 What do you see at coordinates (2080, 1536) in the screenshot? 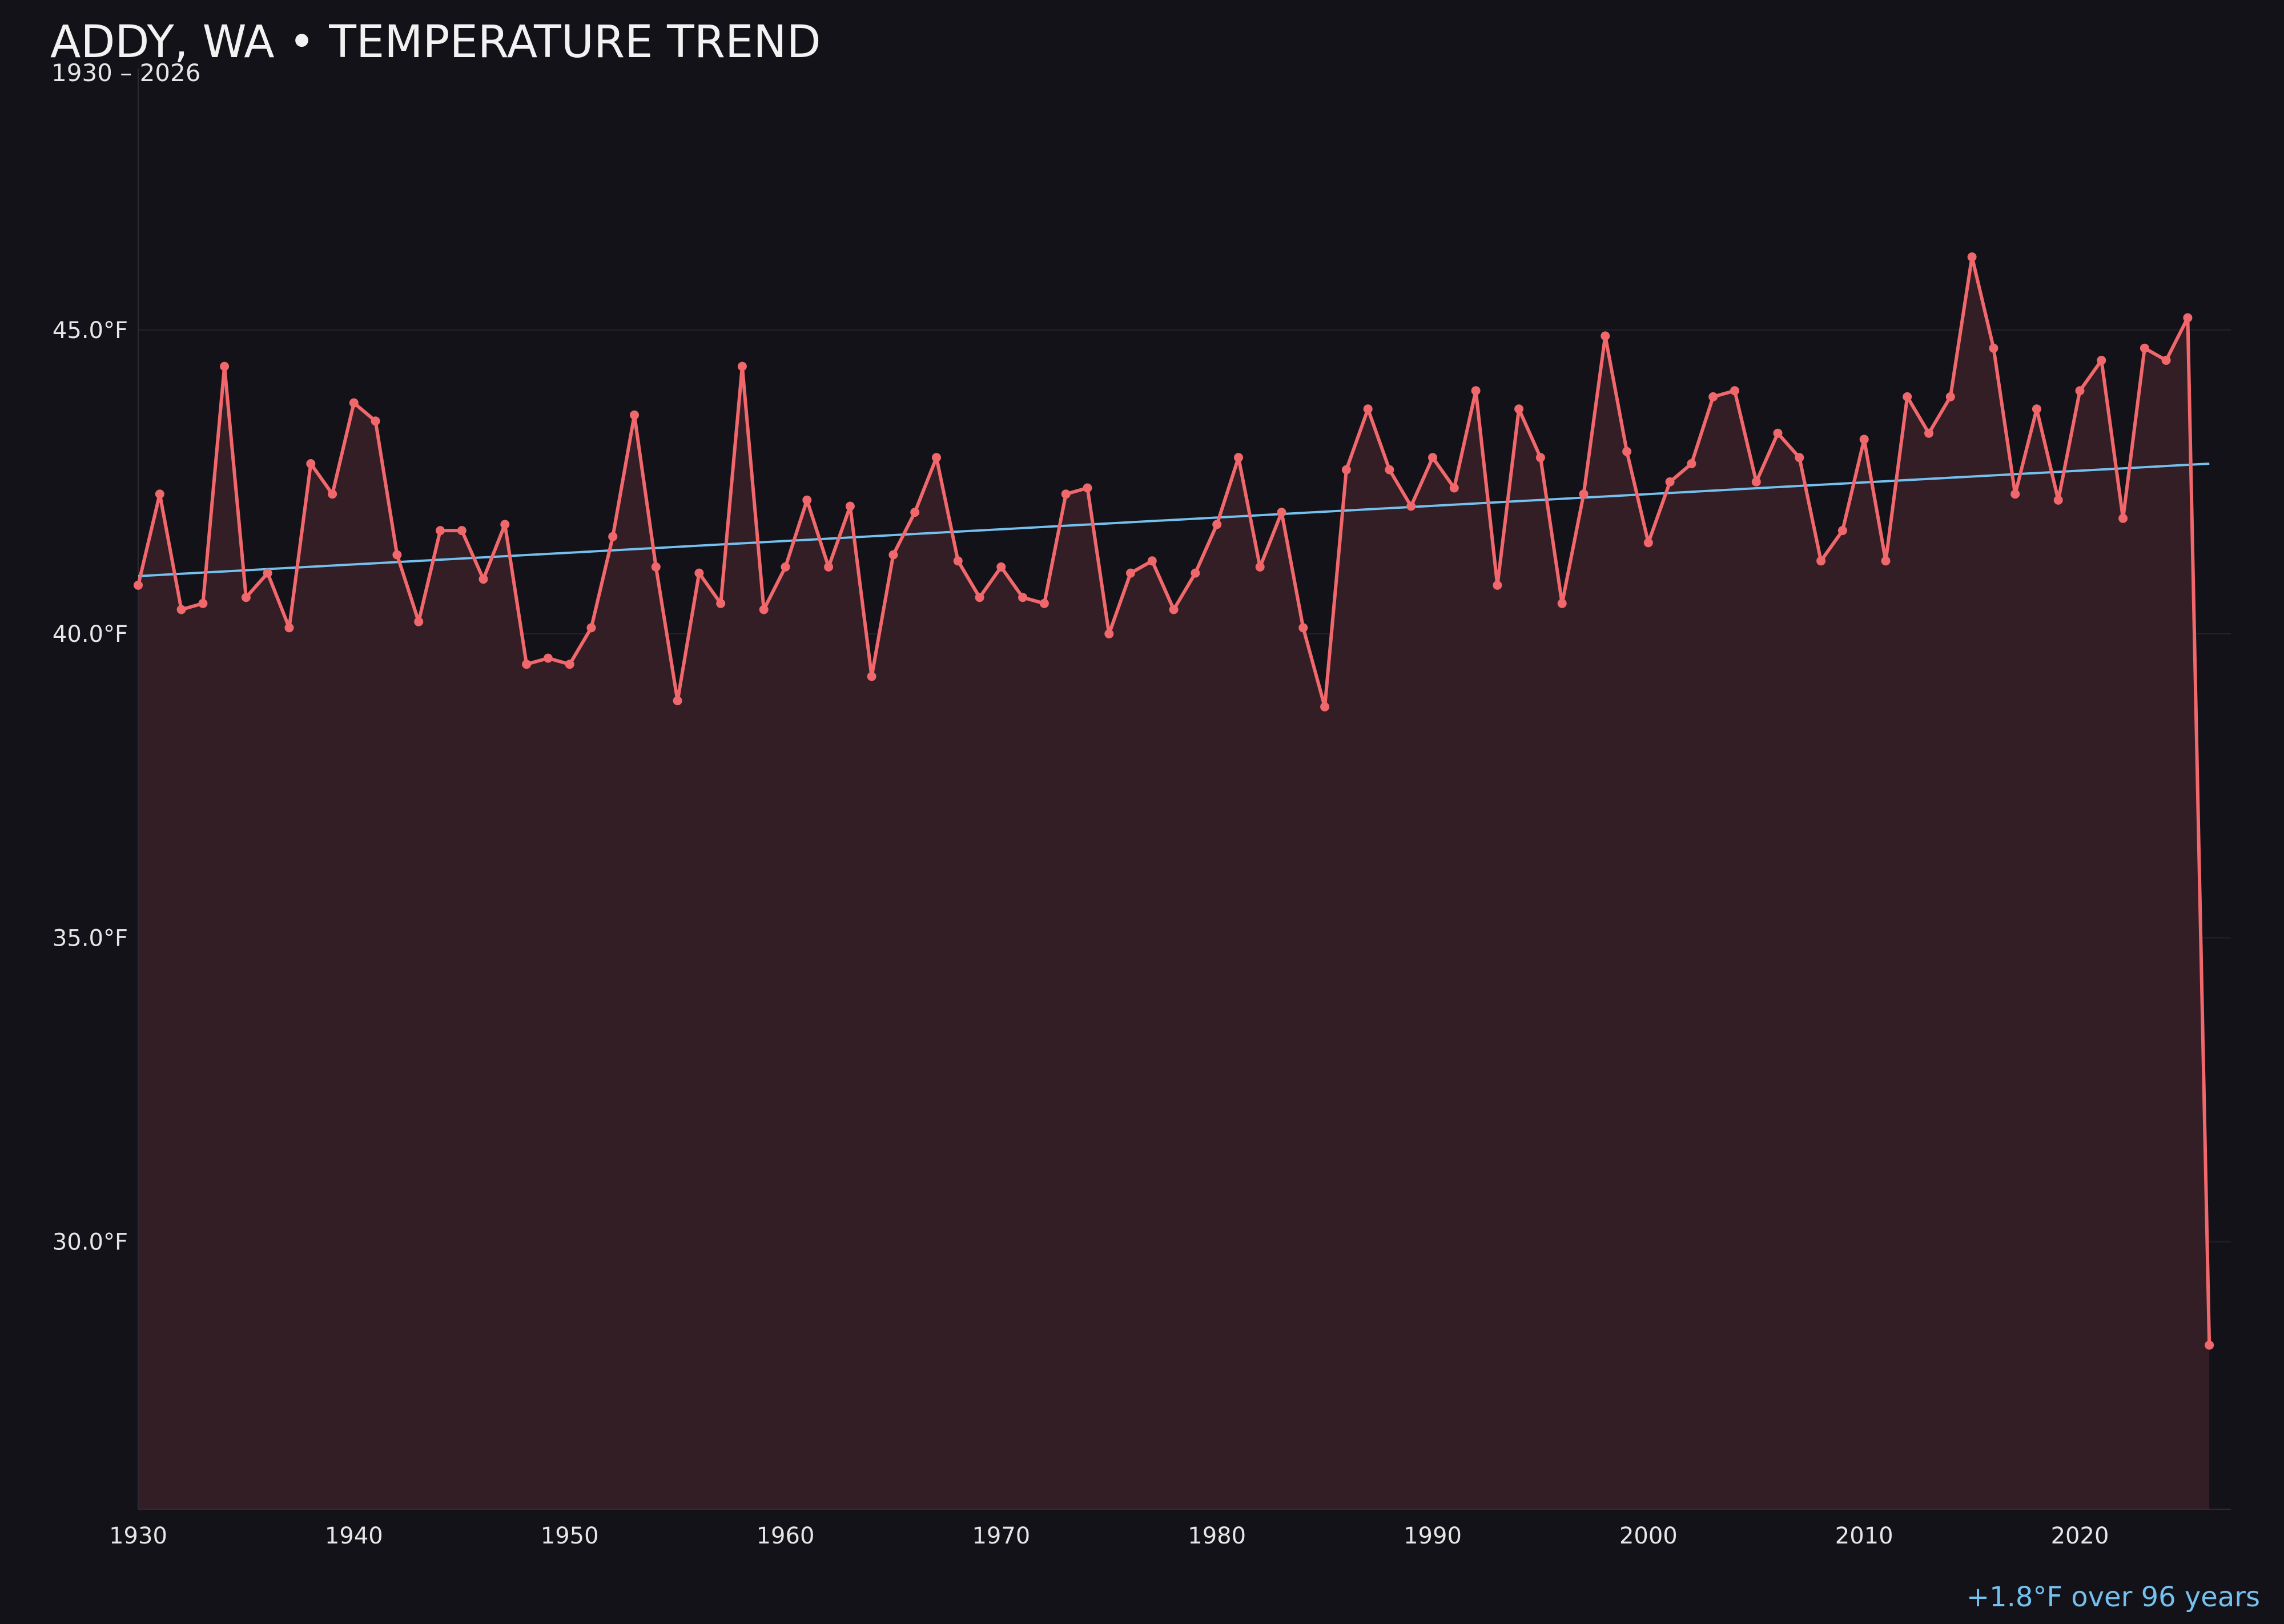
I see `x-tick-label: 2020` at bounding box center [2080, 1536].